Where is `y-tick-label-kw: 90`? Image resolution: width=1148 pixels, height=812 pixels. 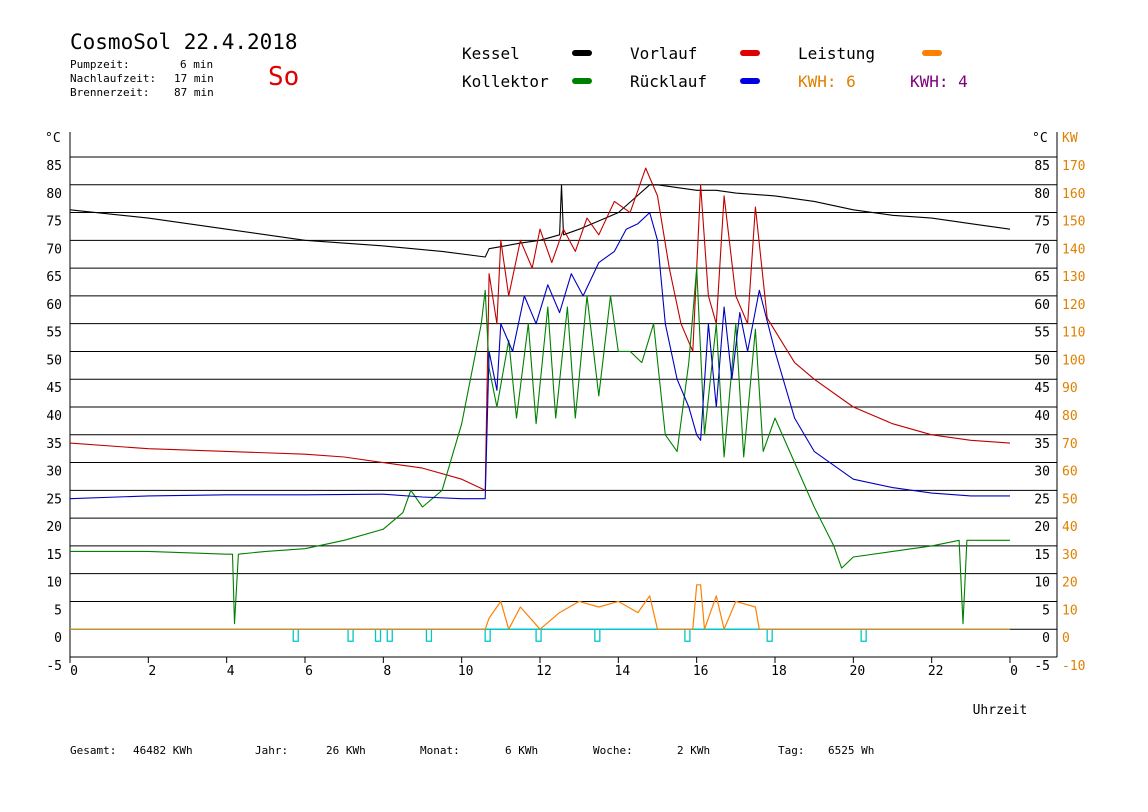 y-tick-label-kw: 90 is located at coordinates (1070, 388).